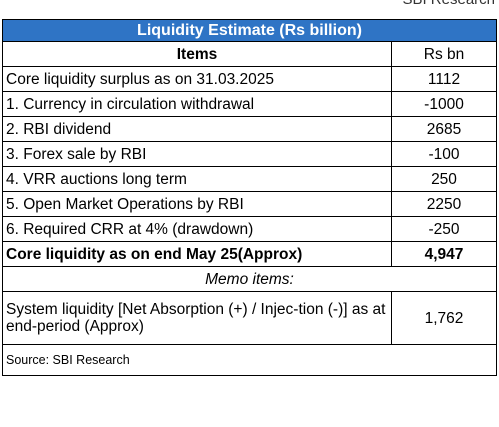  What do you see at coordinates (448, 4) in the screenshot?
I see `watermark: SBI Research` at bounding box center [448, 4].